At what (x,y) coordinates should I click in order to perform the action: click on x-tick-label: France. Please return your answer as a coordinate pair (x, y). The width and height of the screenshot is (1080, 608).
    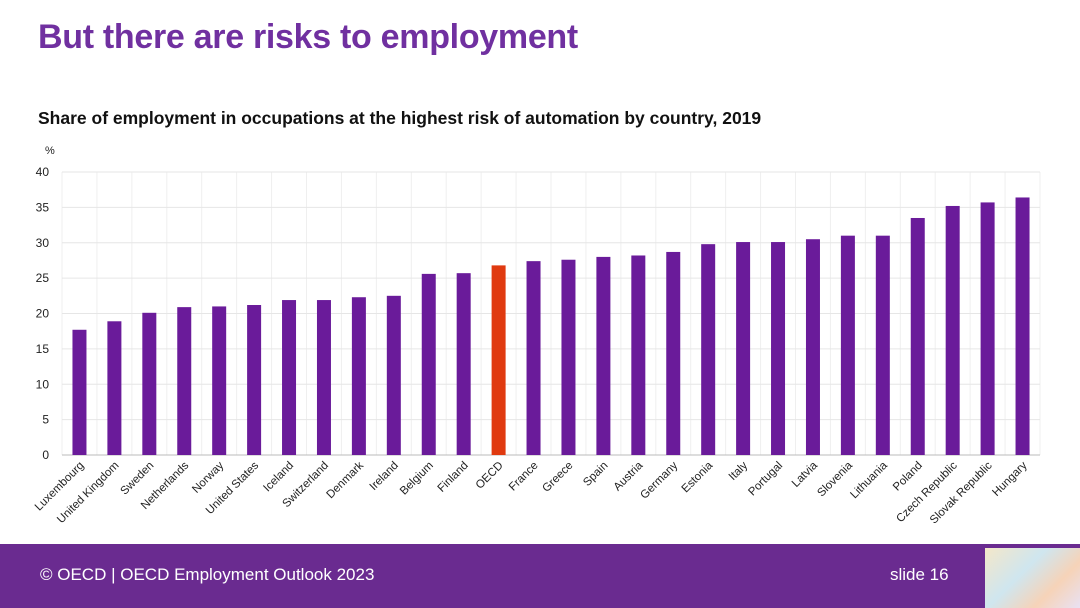
    Looking at the image, I should click on (524, 477).